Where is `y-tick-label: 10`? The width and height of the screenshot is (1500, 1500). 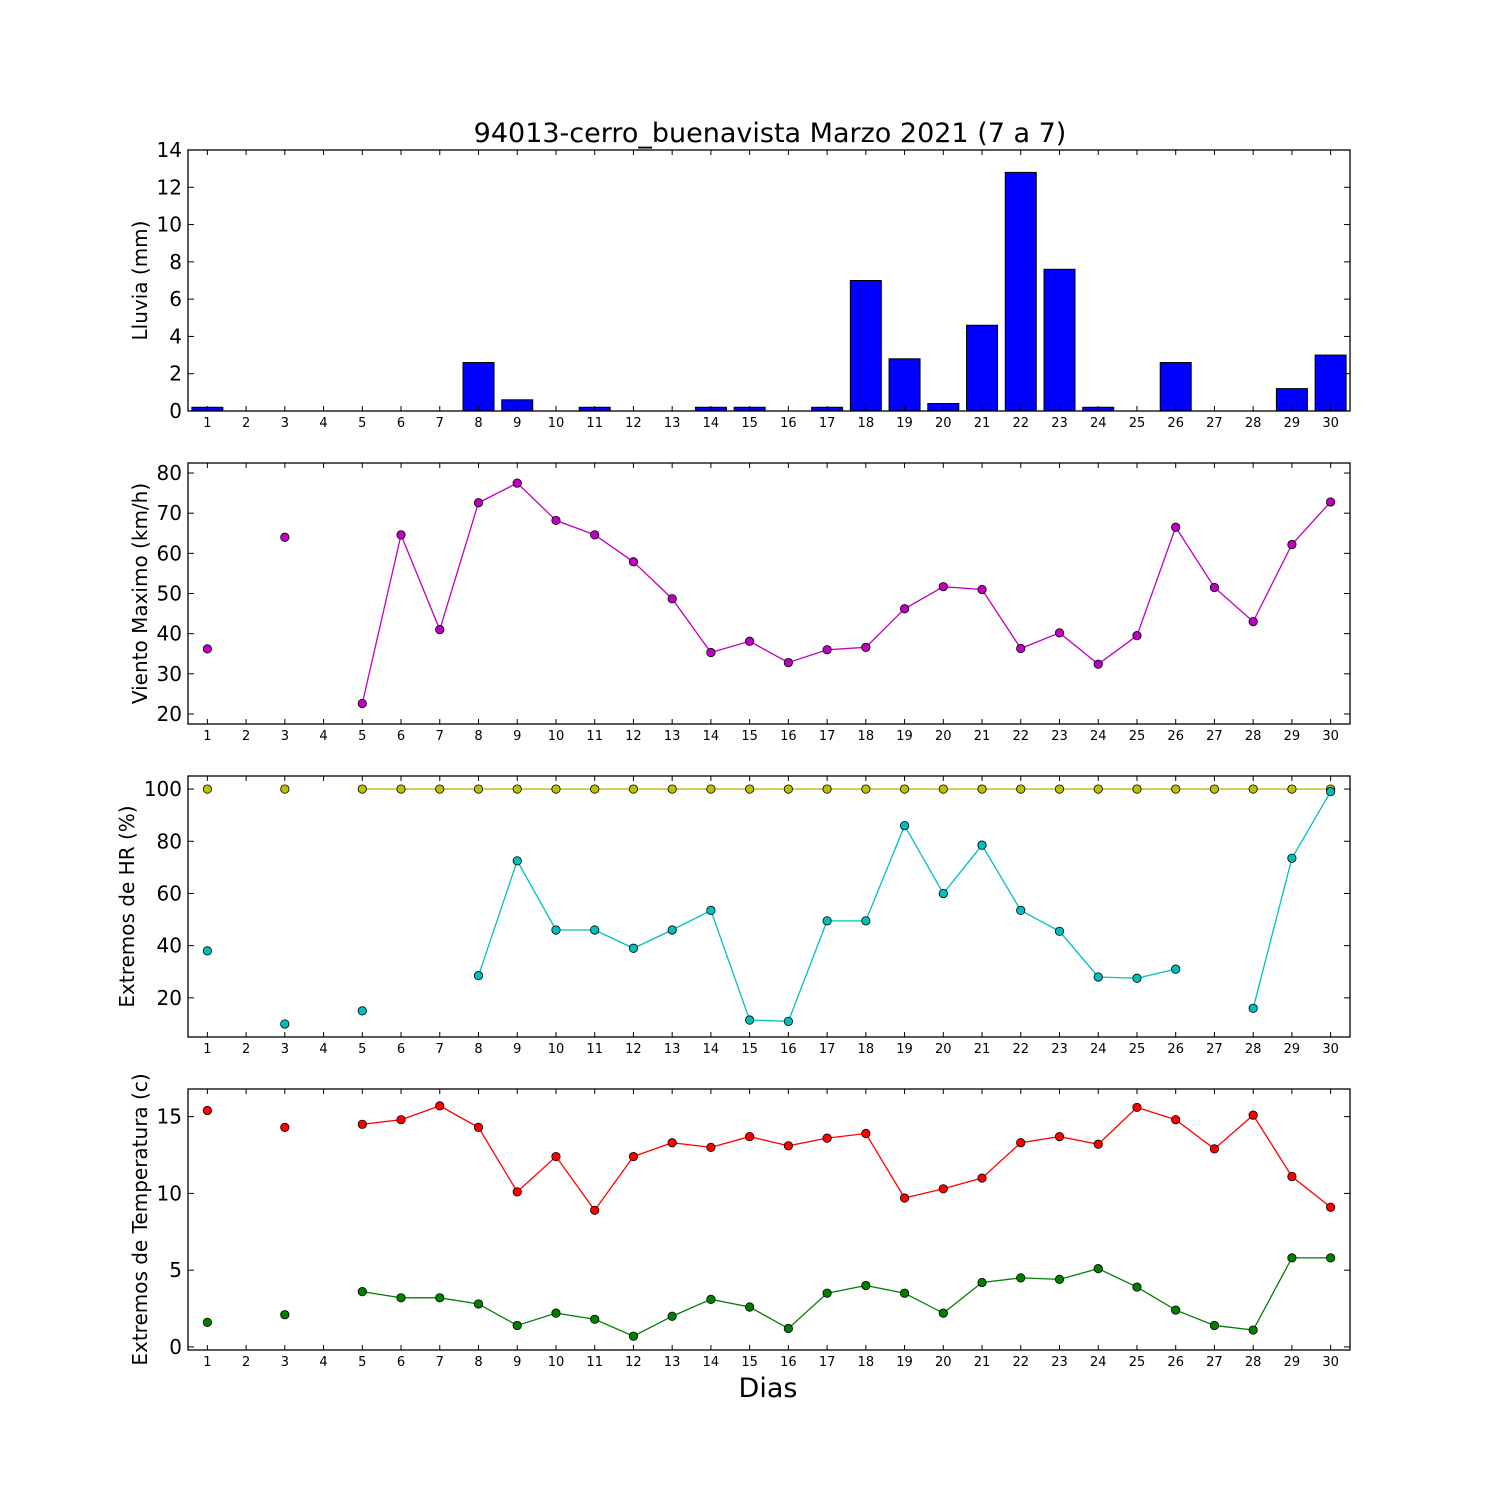 y-tick-label: 10 is located at coordinates (169, 225).